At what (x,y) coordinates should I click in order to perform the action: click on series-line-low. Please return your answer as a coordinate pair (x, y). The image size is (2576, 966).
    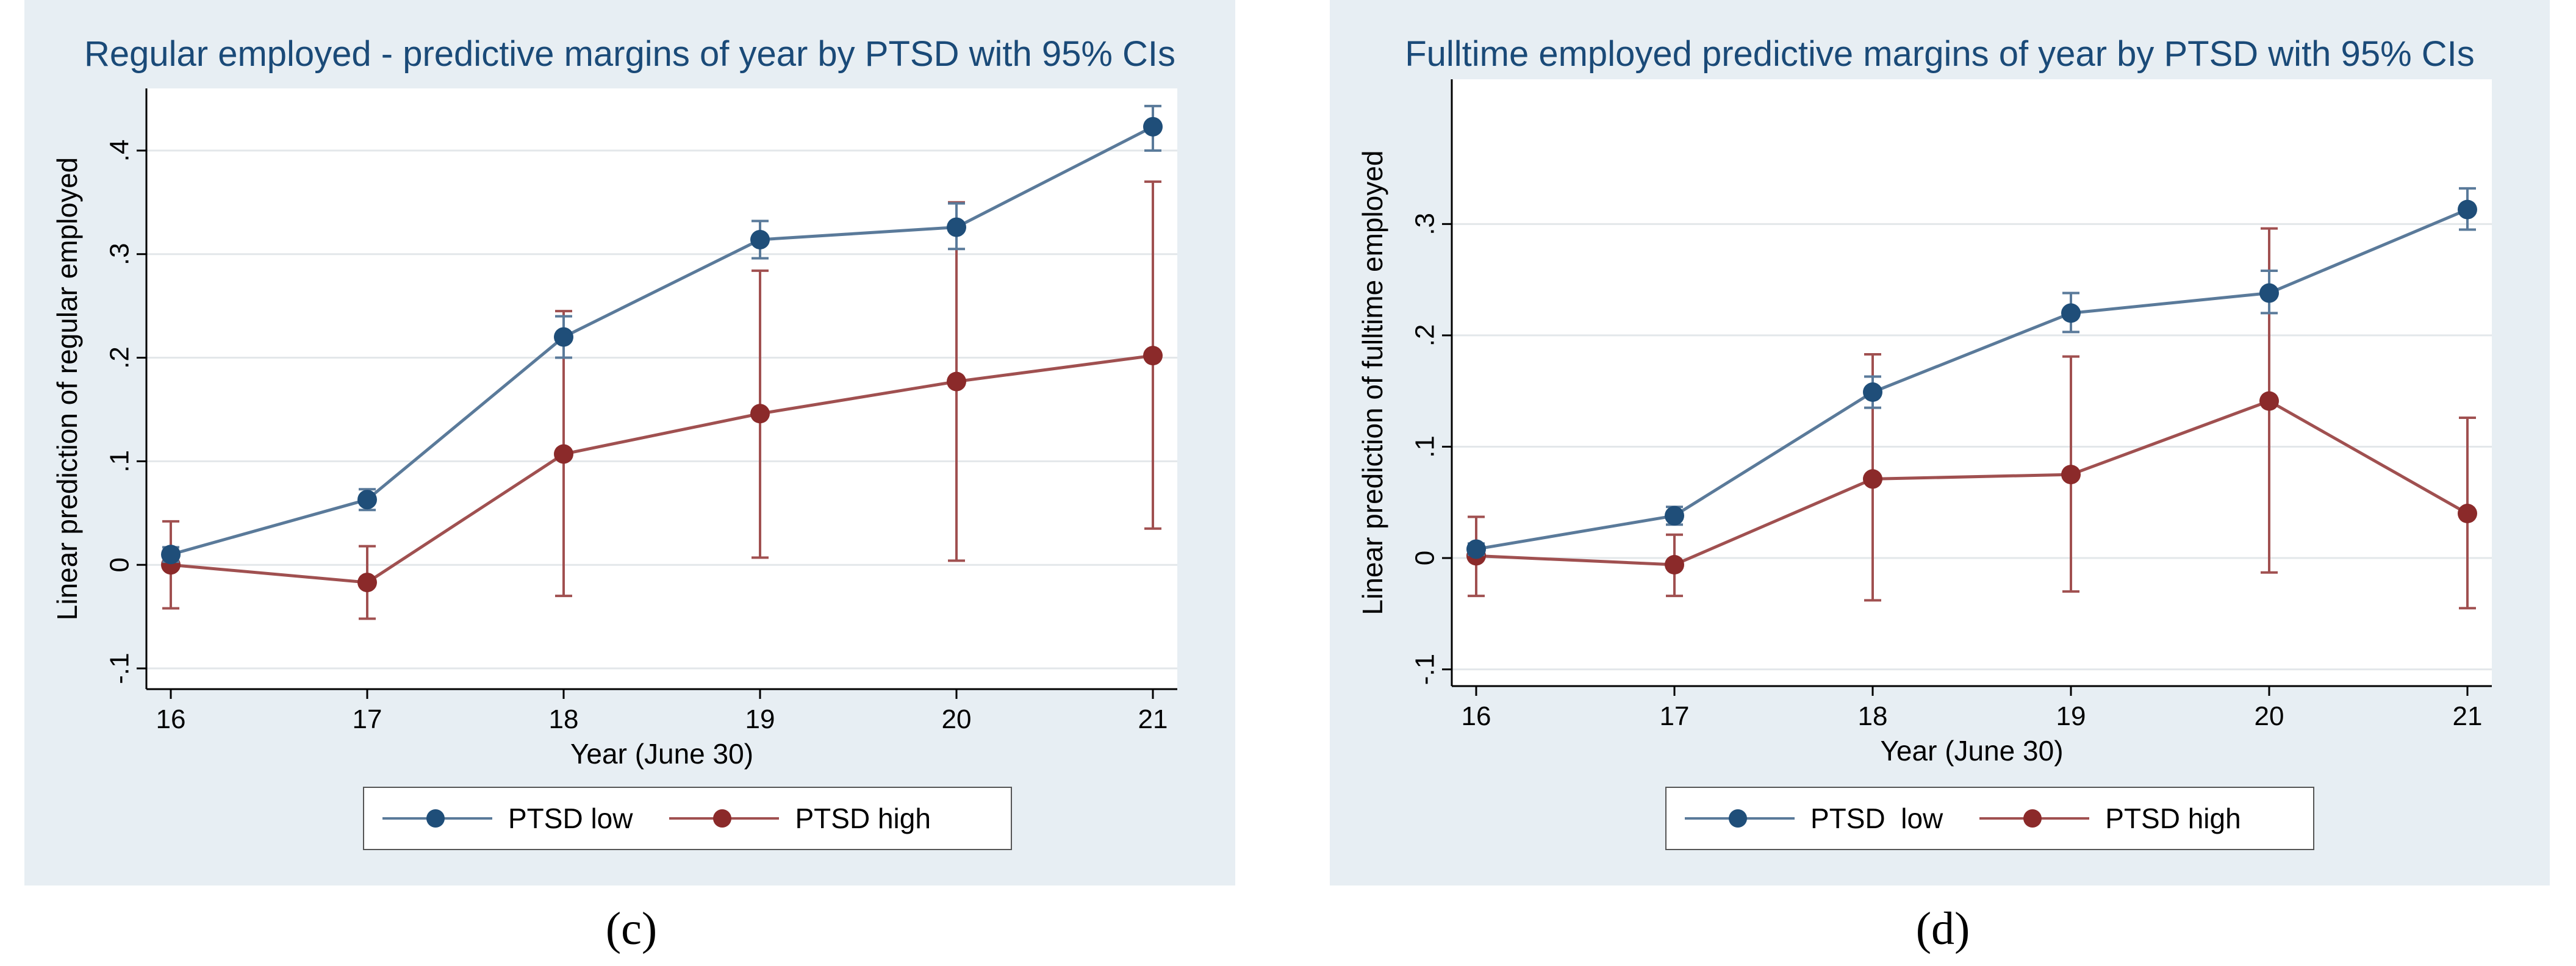
    Looking at the image, I should click on (1972, 380).